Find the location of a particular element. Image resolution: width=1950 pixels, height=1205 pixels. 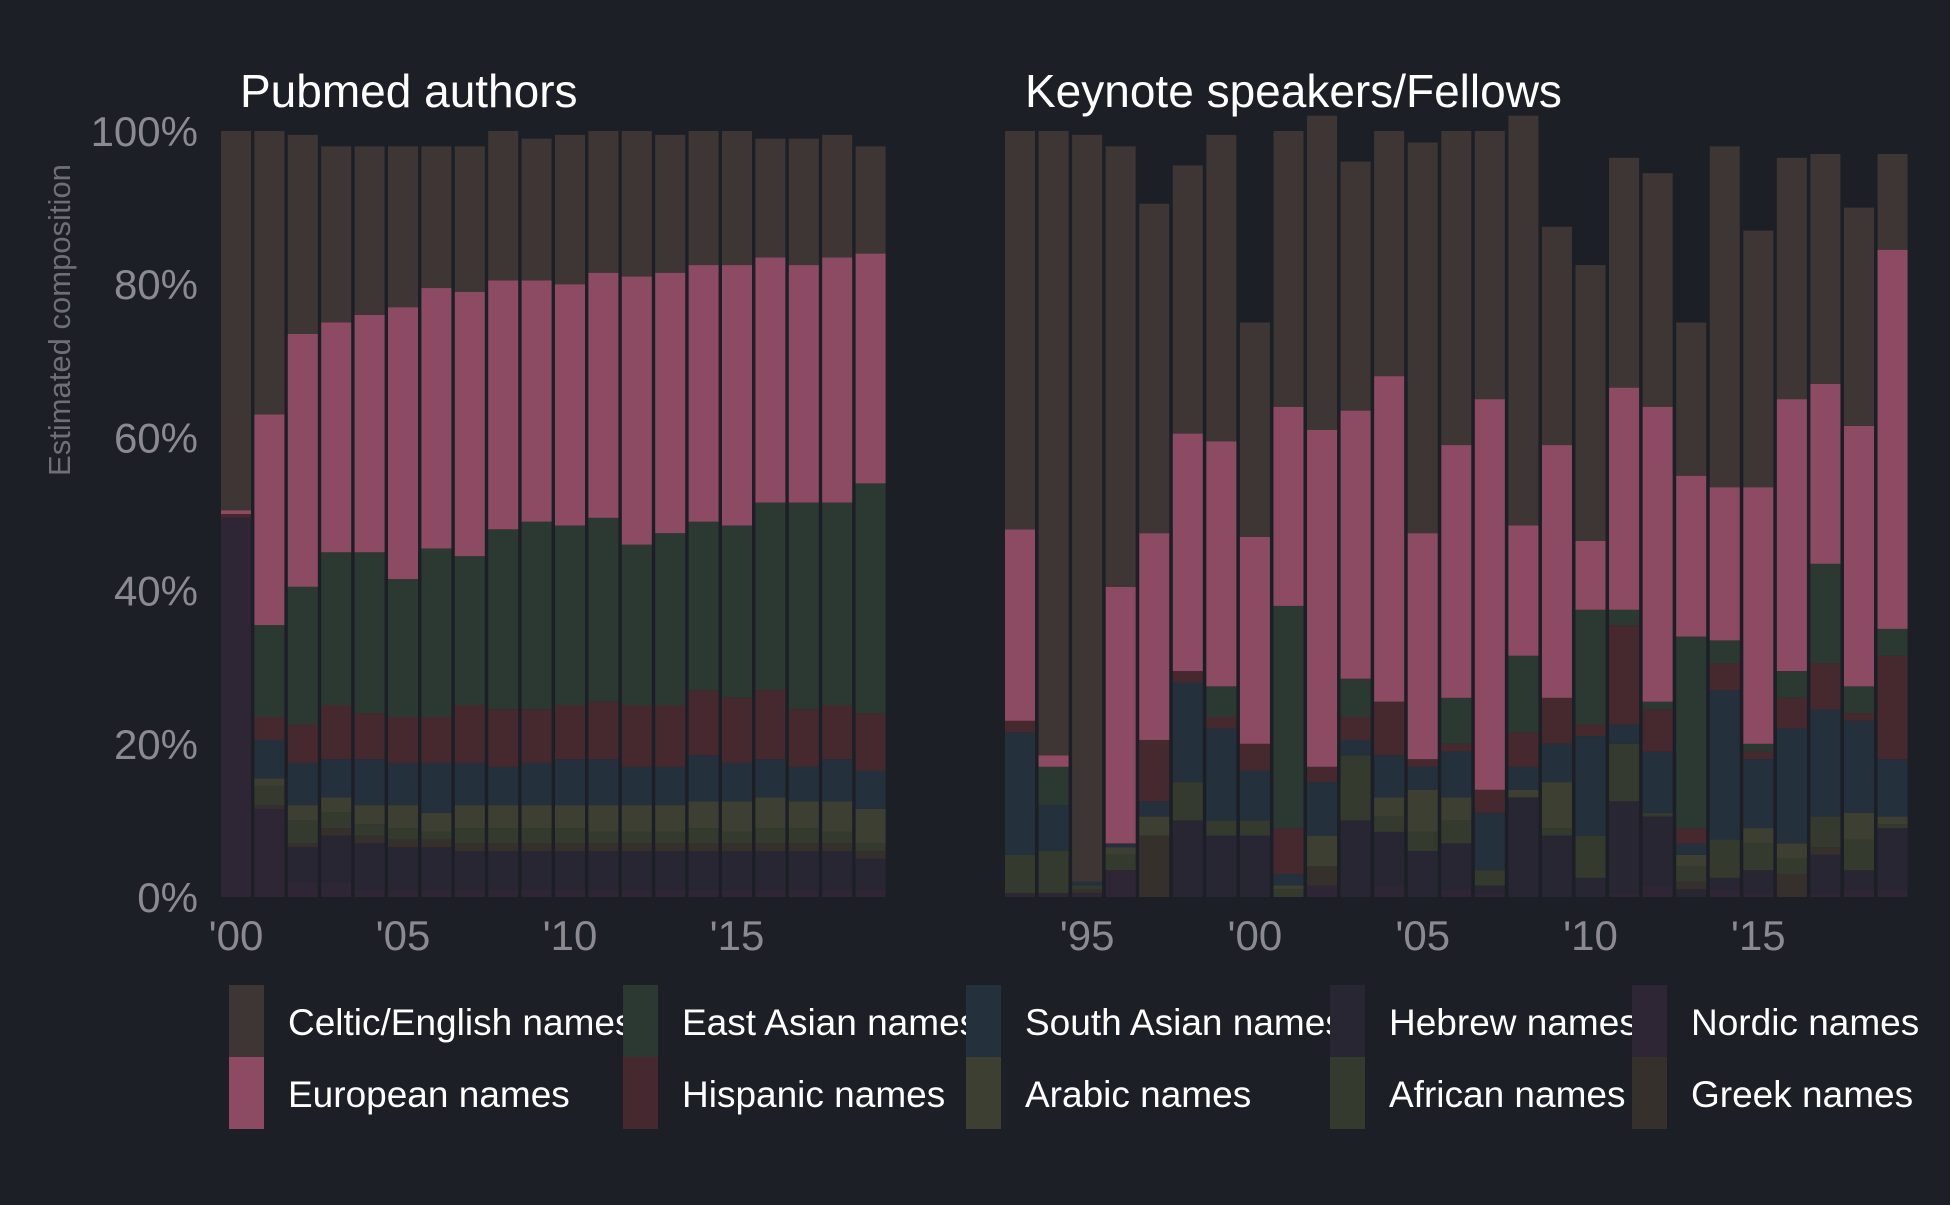

legend-item-european-names: European names is located at coordinates (399, 1093).